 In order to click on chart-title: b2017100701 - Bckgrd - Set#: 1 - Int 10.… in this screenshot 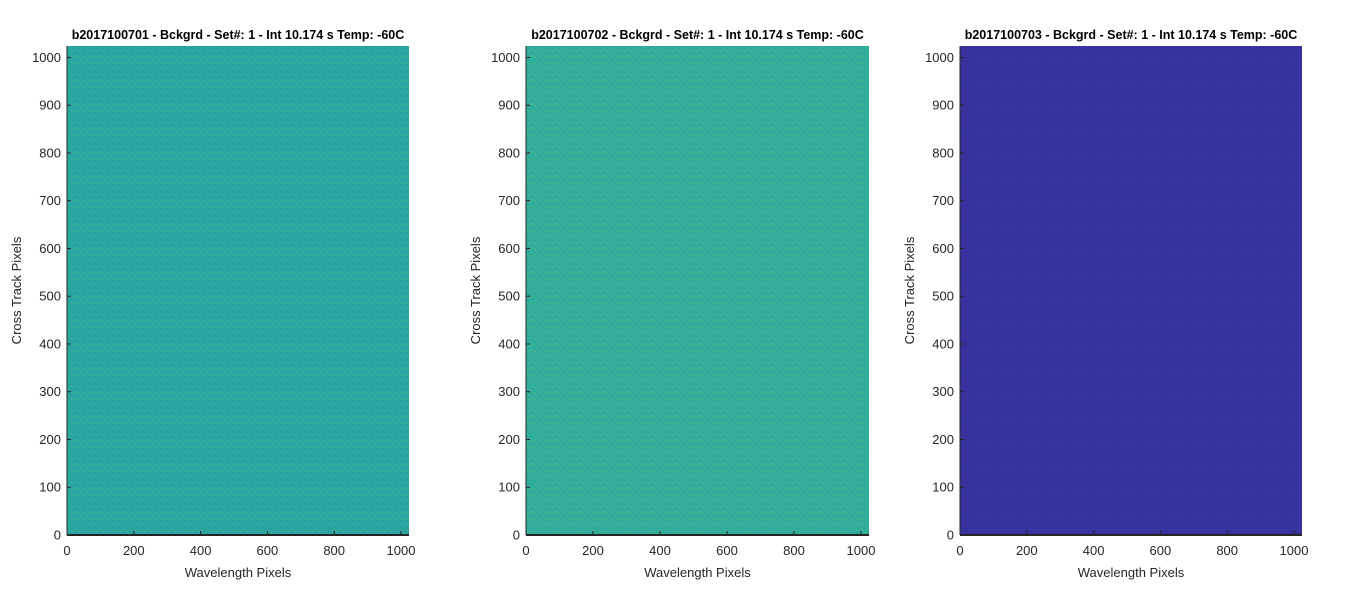, I will do `click(238, 35)`.